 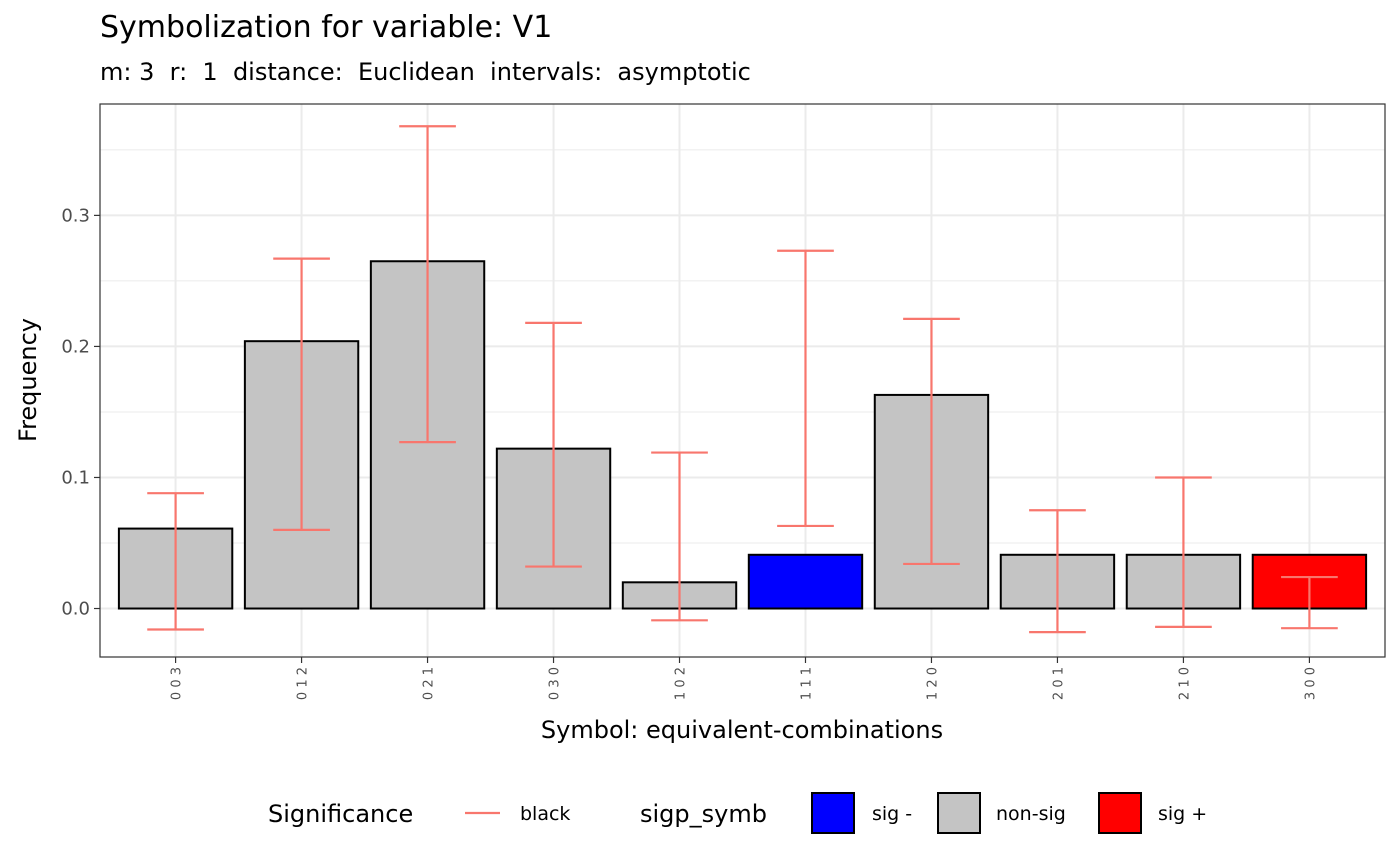 I want to click on x-tick-label: 1 2 0, so click(x=932, y=683).